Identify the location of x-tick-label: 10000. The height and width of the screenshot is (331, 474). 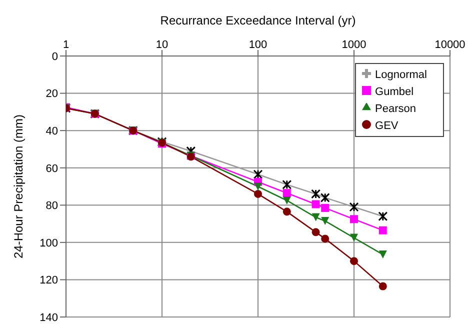
(450, 45).